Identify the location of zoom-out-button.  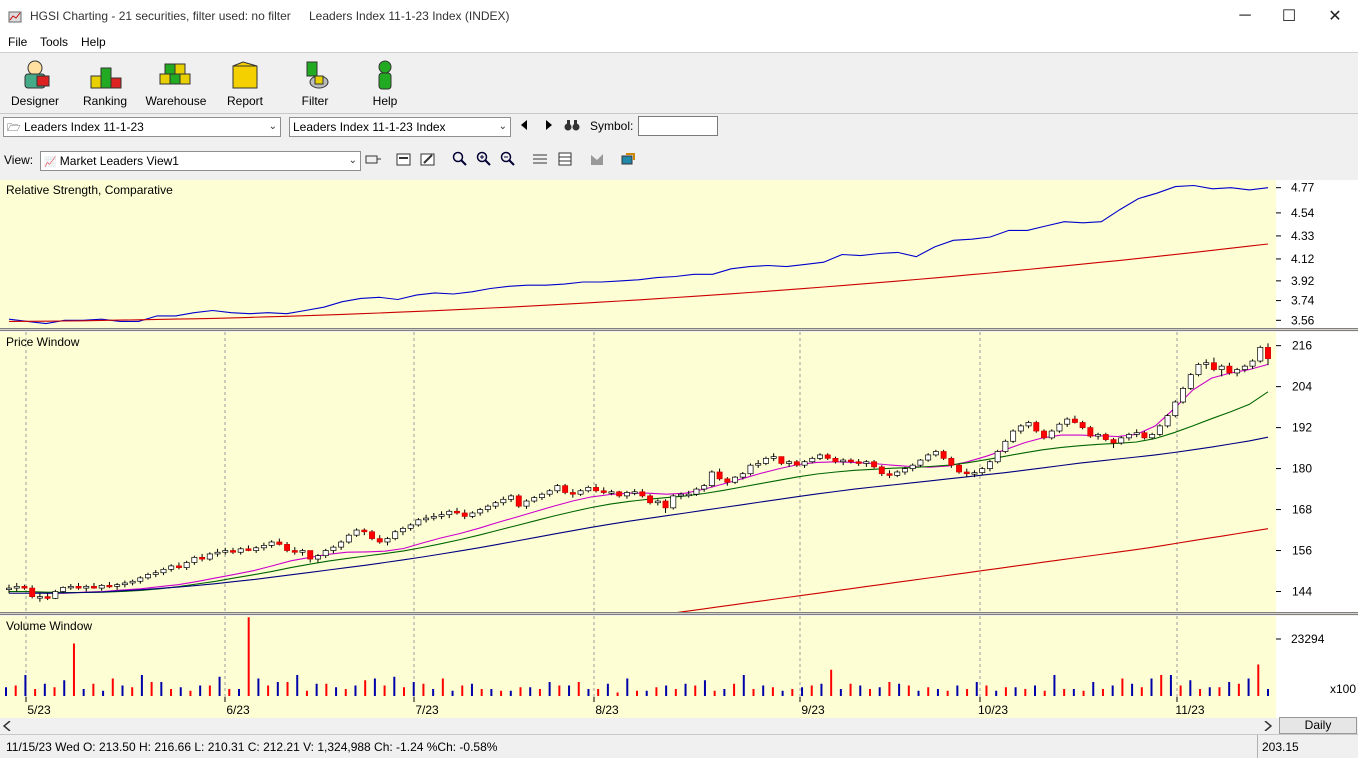
(508, 159).